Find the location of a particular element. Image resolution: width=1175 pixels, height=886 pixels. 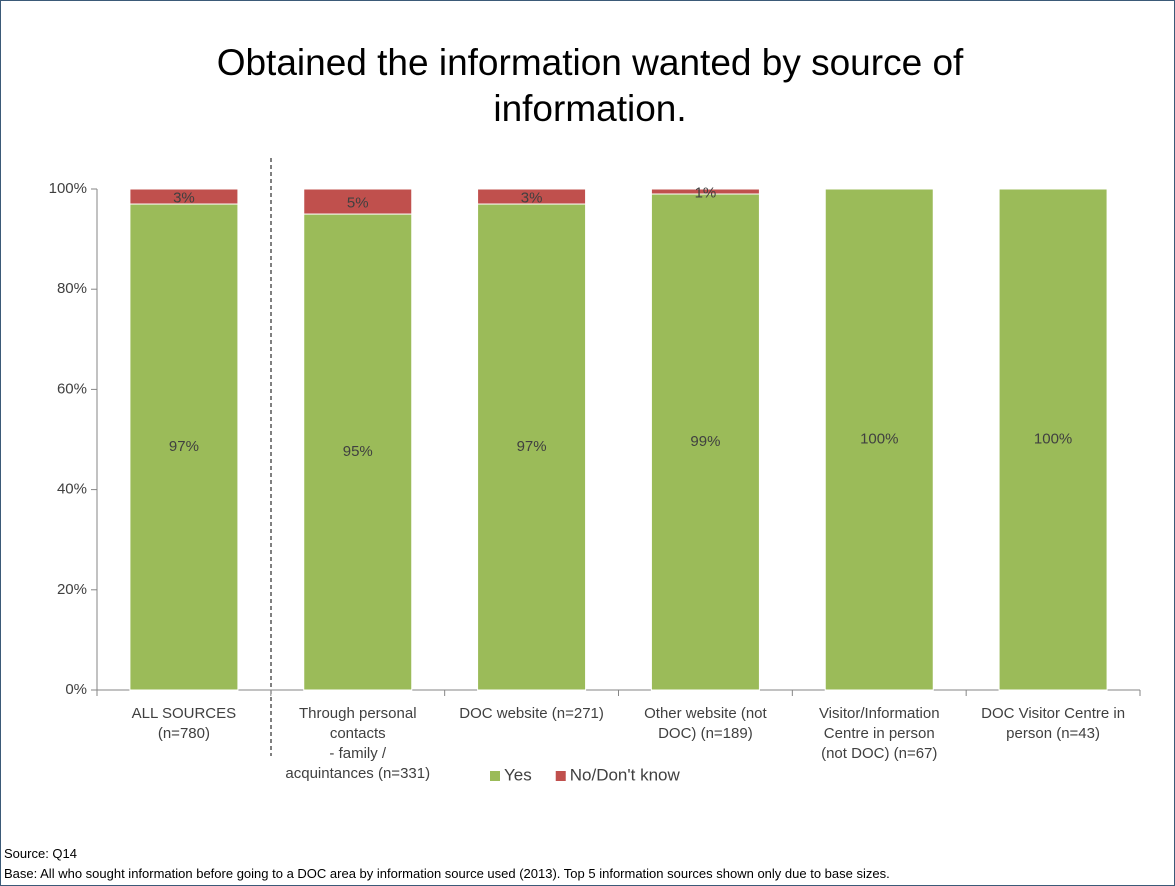

source-note: Source: Q14 is located at coordinates (40, 853).